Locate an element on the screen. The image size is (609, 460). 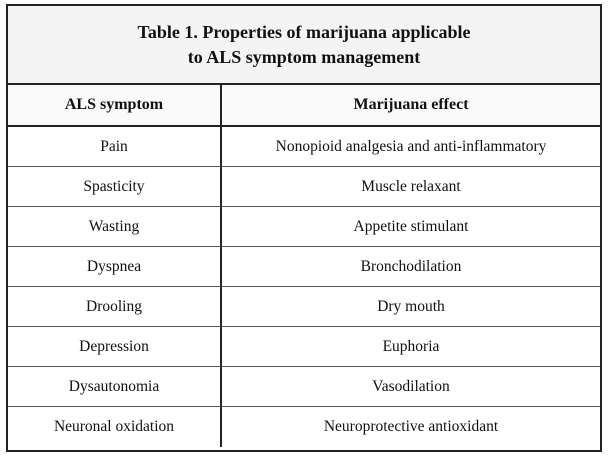
symptom-cell: Dysautonomia is located at coordinates (115, 387).